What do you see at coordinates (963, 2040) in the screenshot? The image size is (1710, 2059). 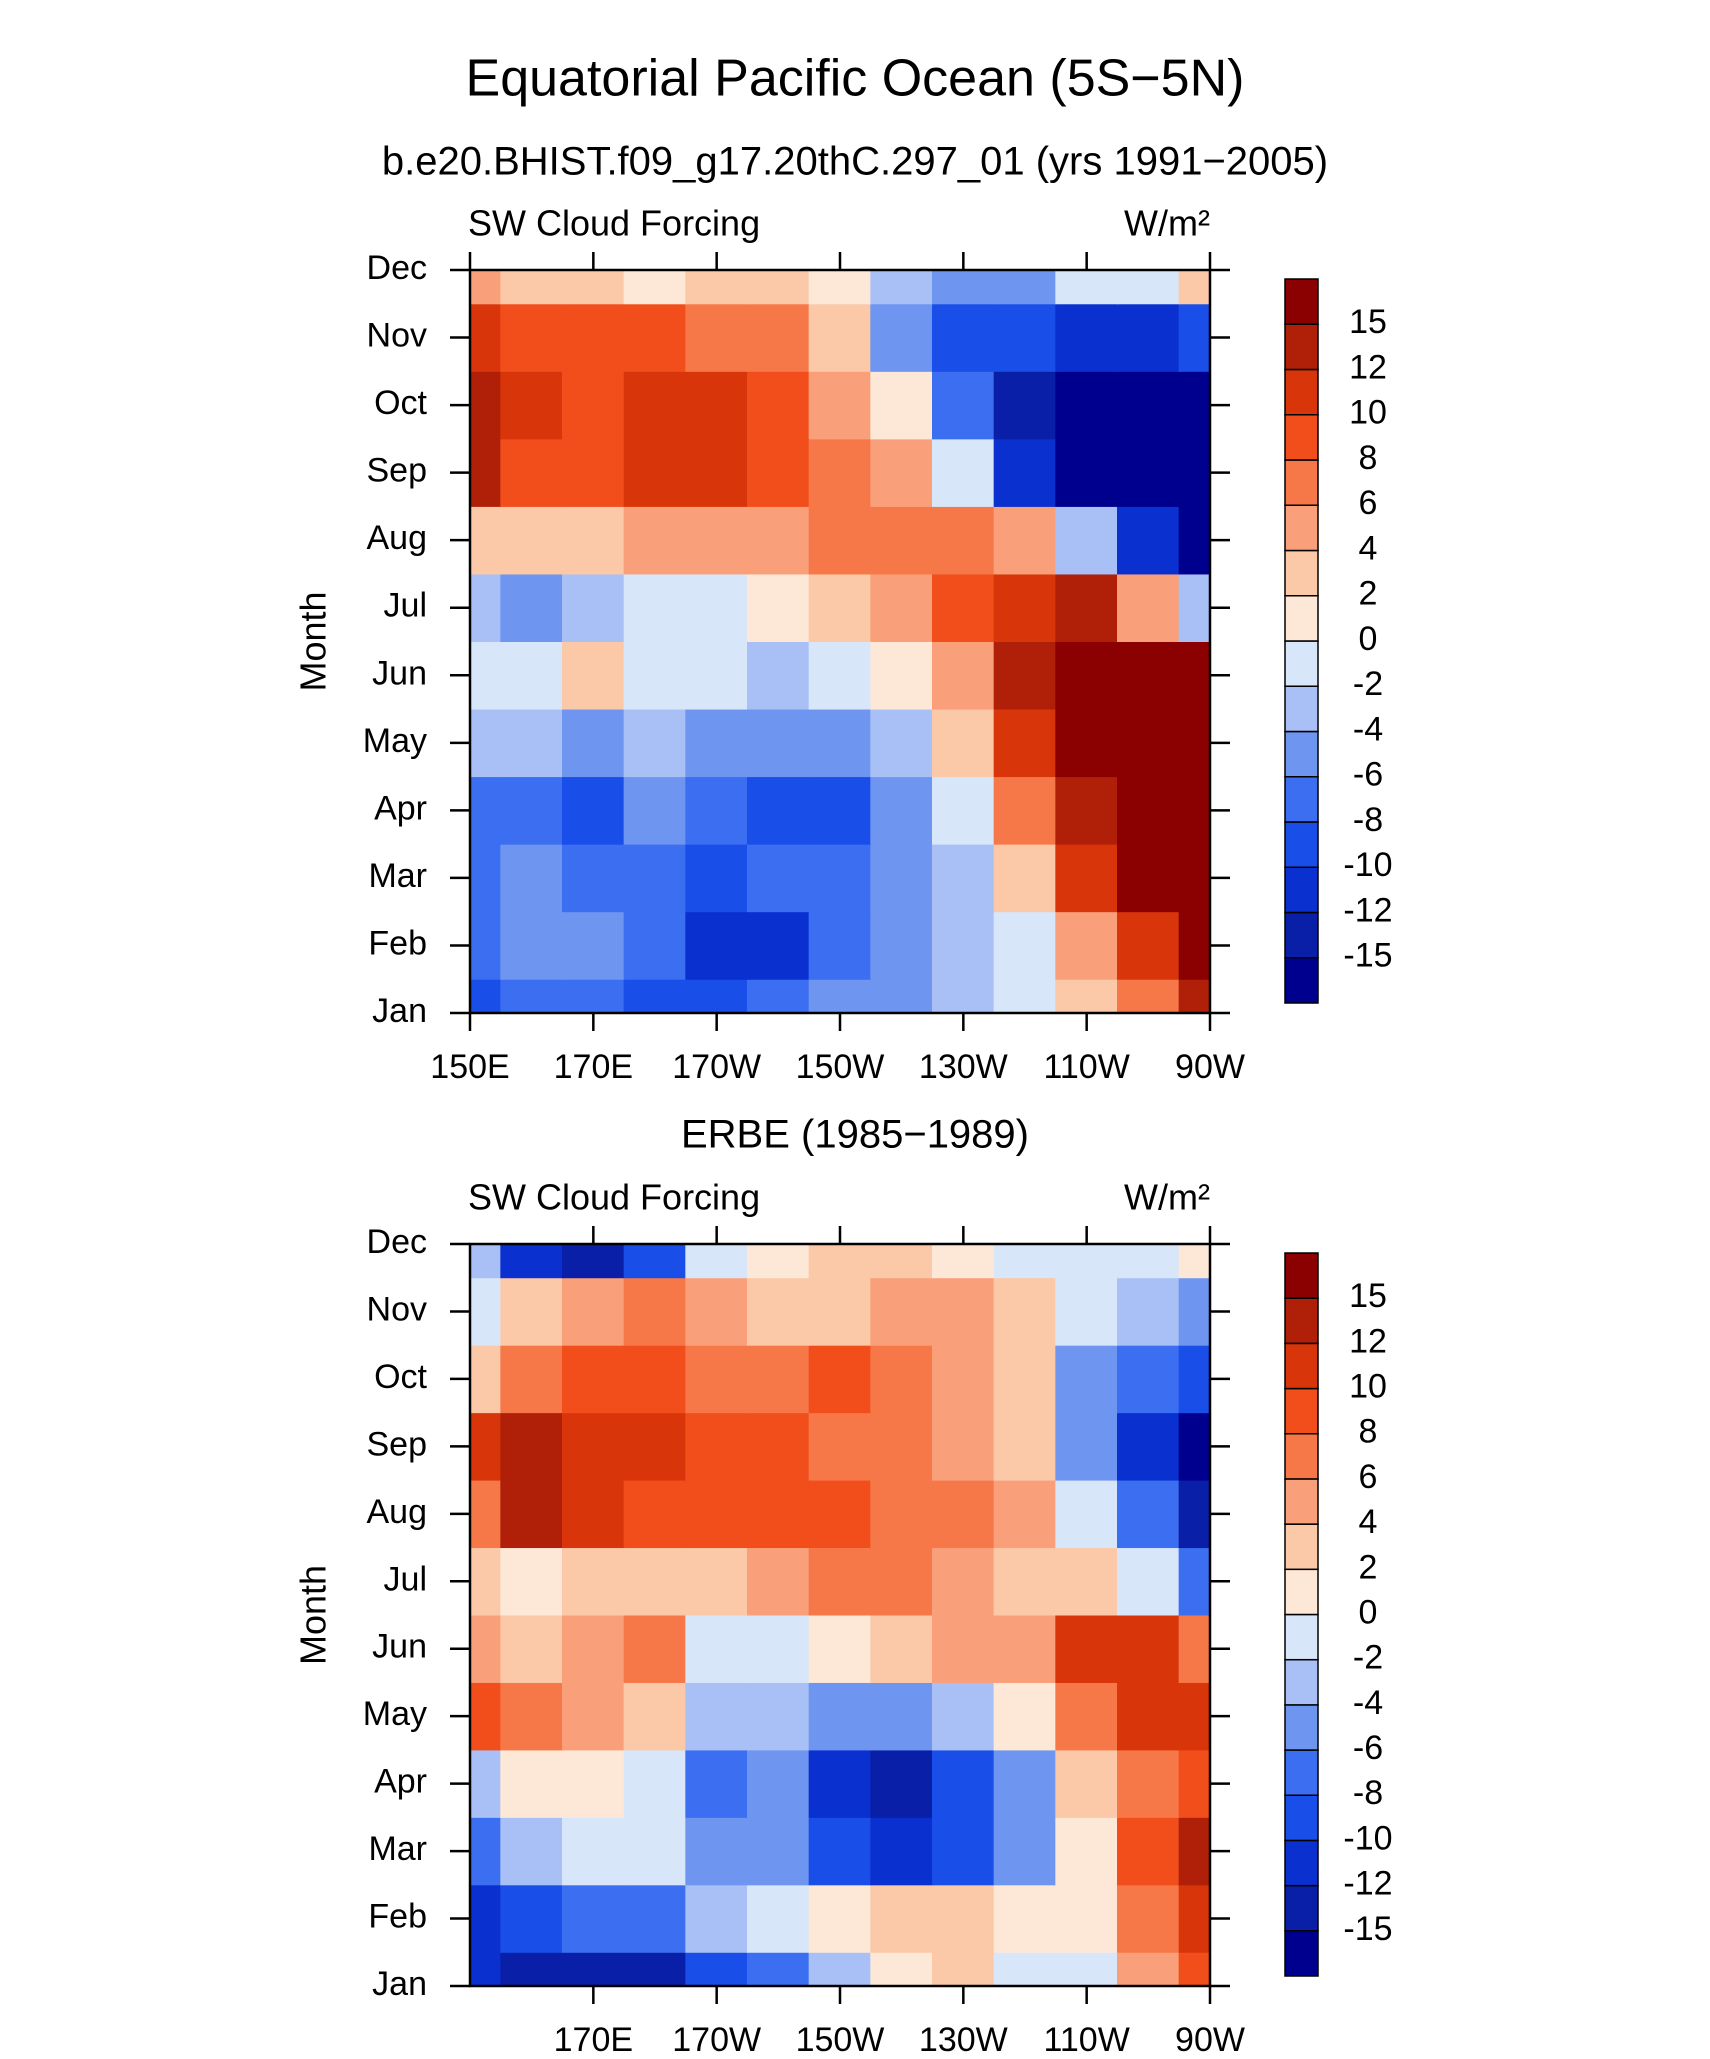 I see `x-tick-label: 130W` at bounding box center [963, 2040].